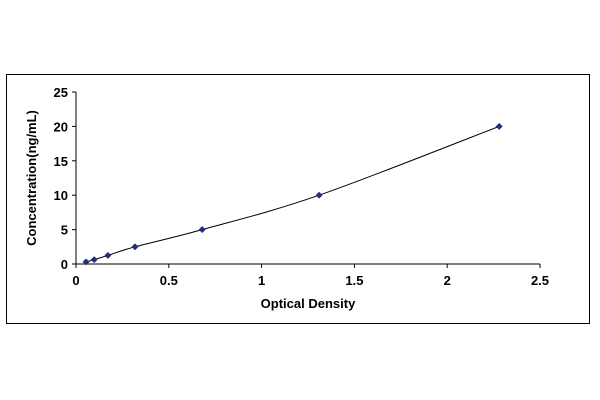 The image size is (600, 400). Describe the element at coordinates (64, 230) in the screenshot. I see `y-tick-label: 5` at that location.